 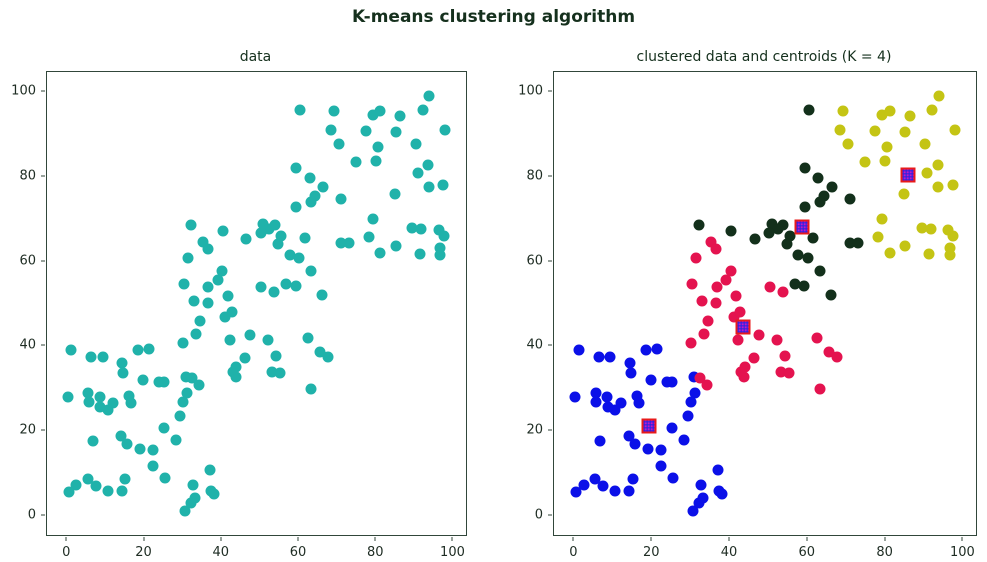 I want to click on centroid-marker, so click(x=802, y=227).